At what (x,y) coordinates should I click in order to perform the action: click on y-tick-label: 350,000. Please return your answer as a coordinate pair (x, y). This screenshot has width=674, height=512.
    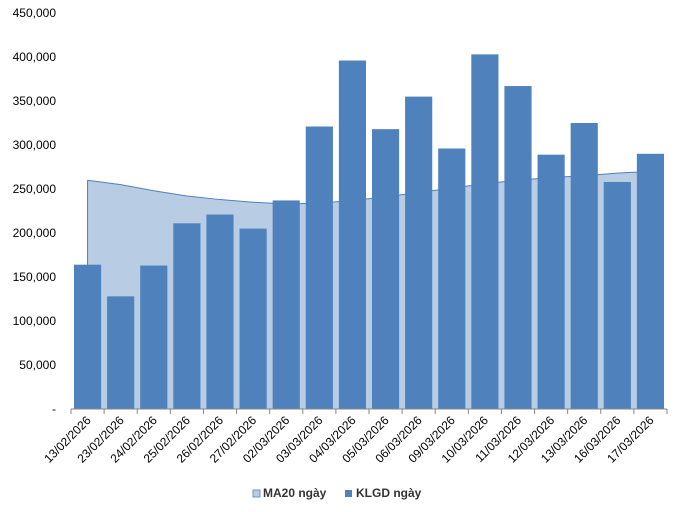
    Looking at the image, I should click on (35, 101).